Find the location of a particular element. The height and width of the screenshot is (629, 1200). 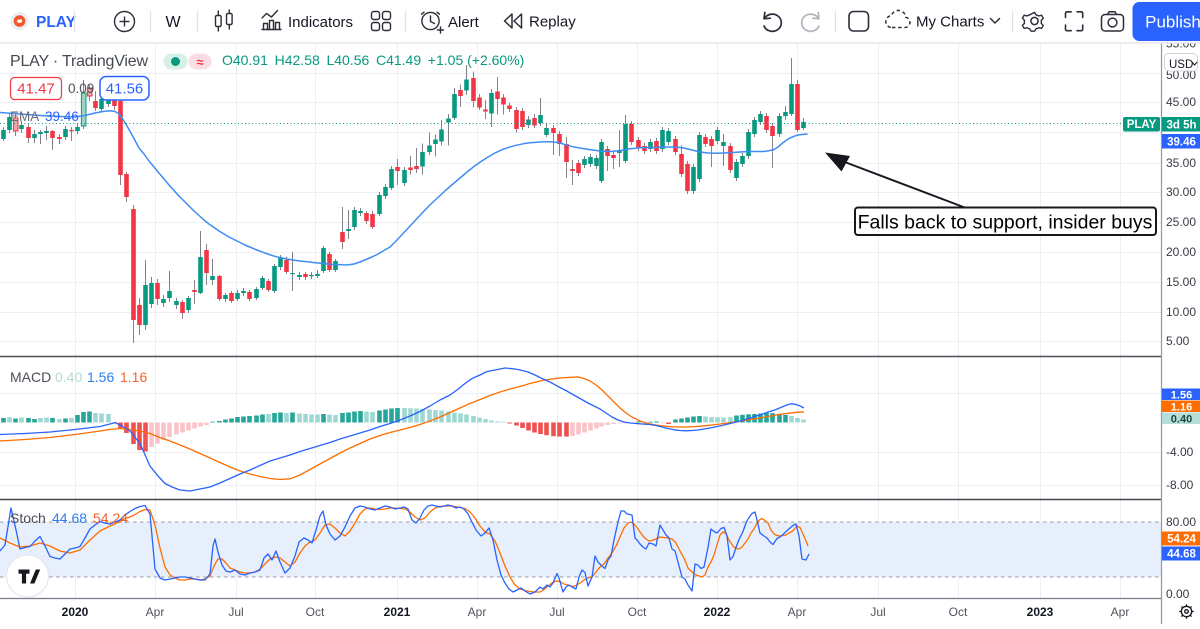

svg-text: Replay is located at coordinates (552, 22).